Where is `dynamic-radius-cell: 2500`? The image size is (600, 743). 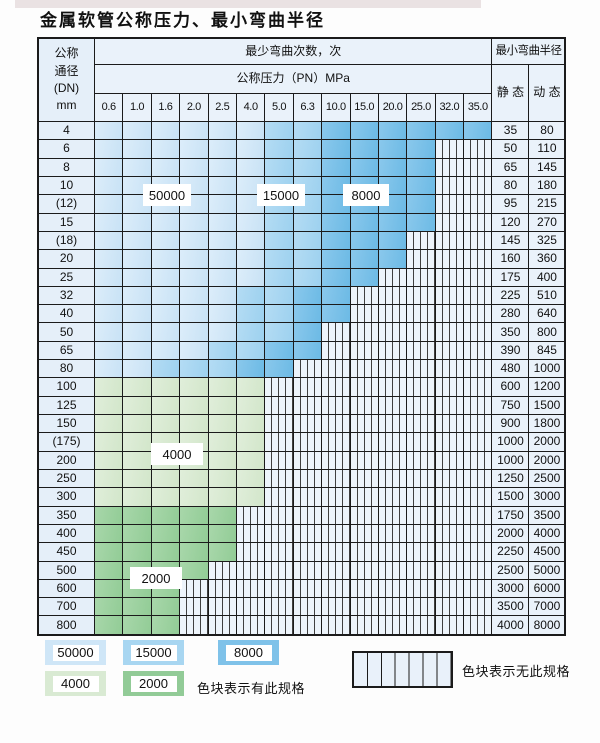
dynamic-radius-cell: 2500 is located at coordinates (547, 478).